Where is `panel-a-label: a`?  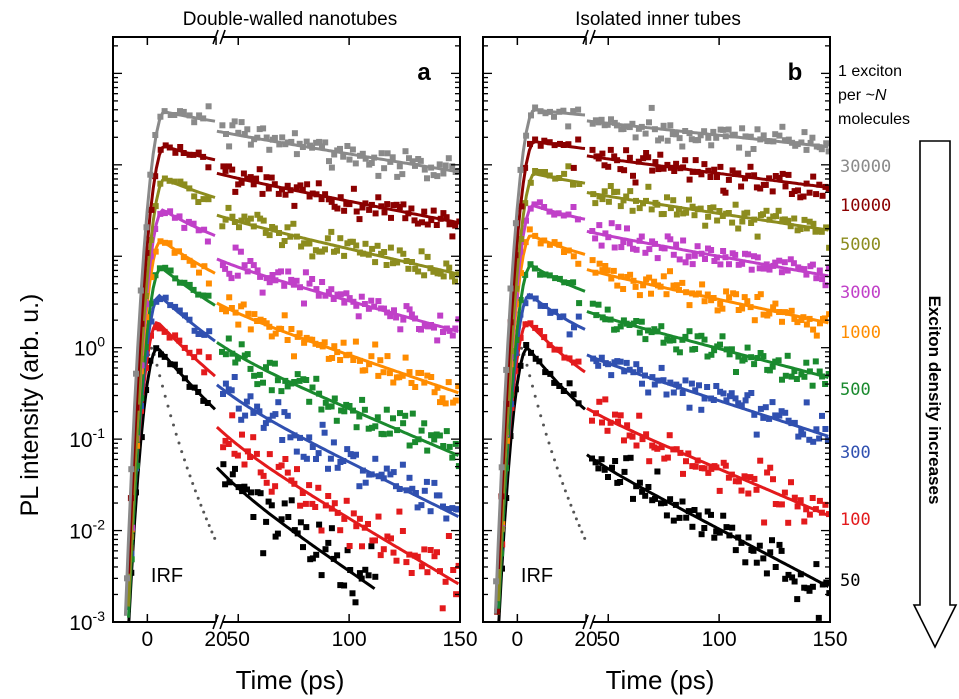 panel-a-label: a is located at coordinates (424, 72).